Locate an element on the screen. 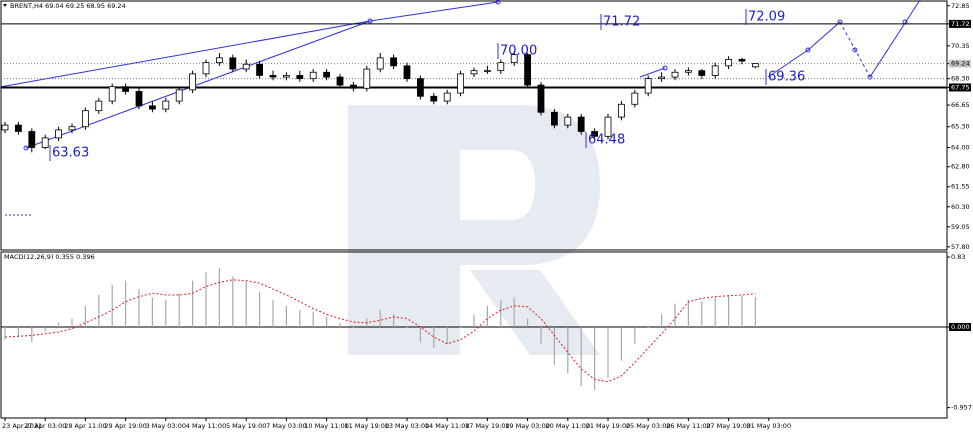 The height and width of the screenshot is (433, 973). annotation: 70.00 is located at coordinates (518, 51).